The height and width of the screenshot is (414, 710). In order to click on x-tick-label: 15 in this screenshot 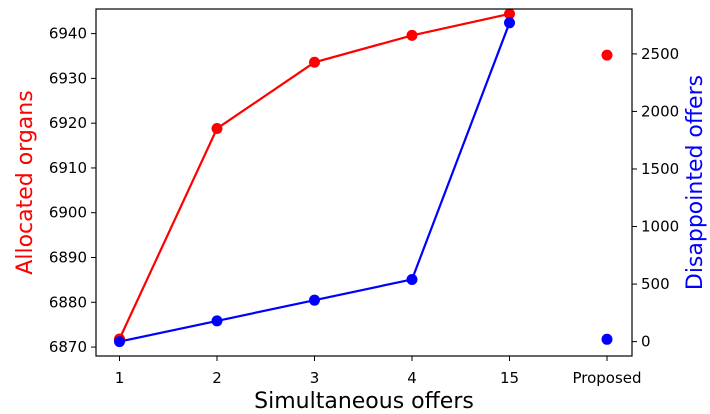, I will do `click(509, 378)`.